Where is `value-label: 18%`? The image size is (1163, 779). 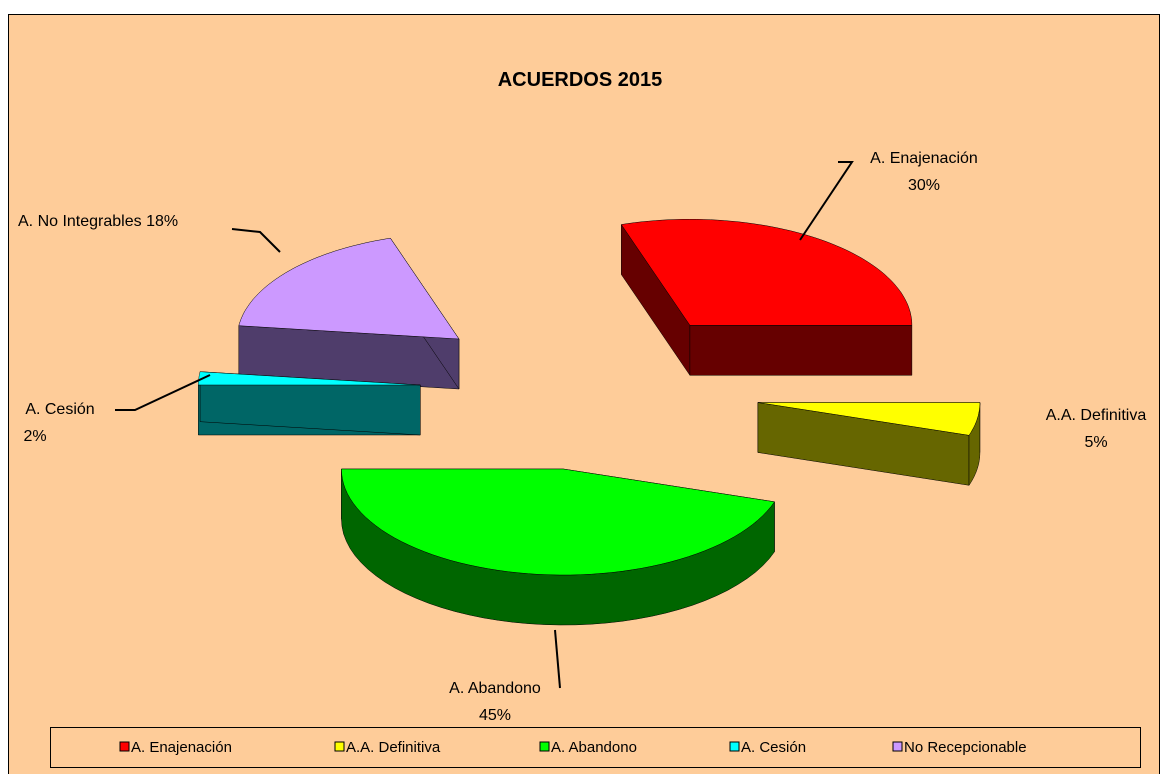
value-label: 18% is located at coordinates (162, 221).